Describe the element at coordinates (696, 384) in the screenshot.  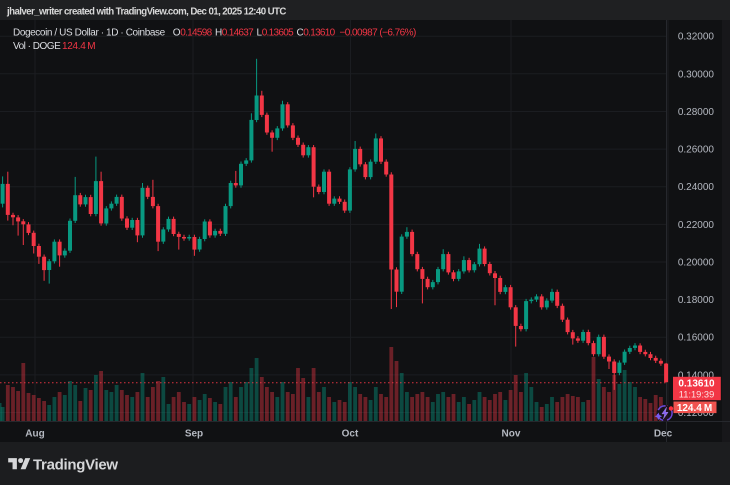
I see `svg-text: 0.13610` at that location.